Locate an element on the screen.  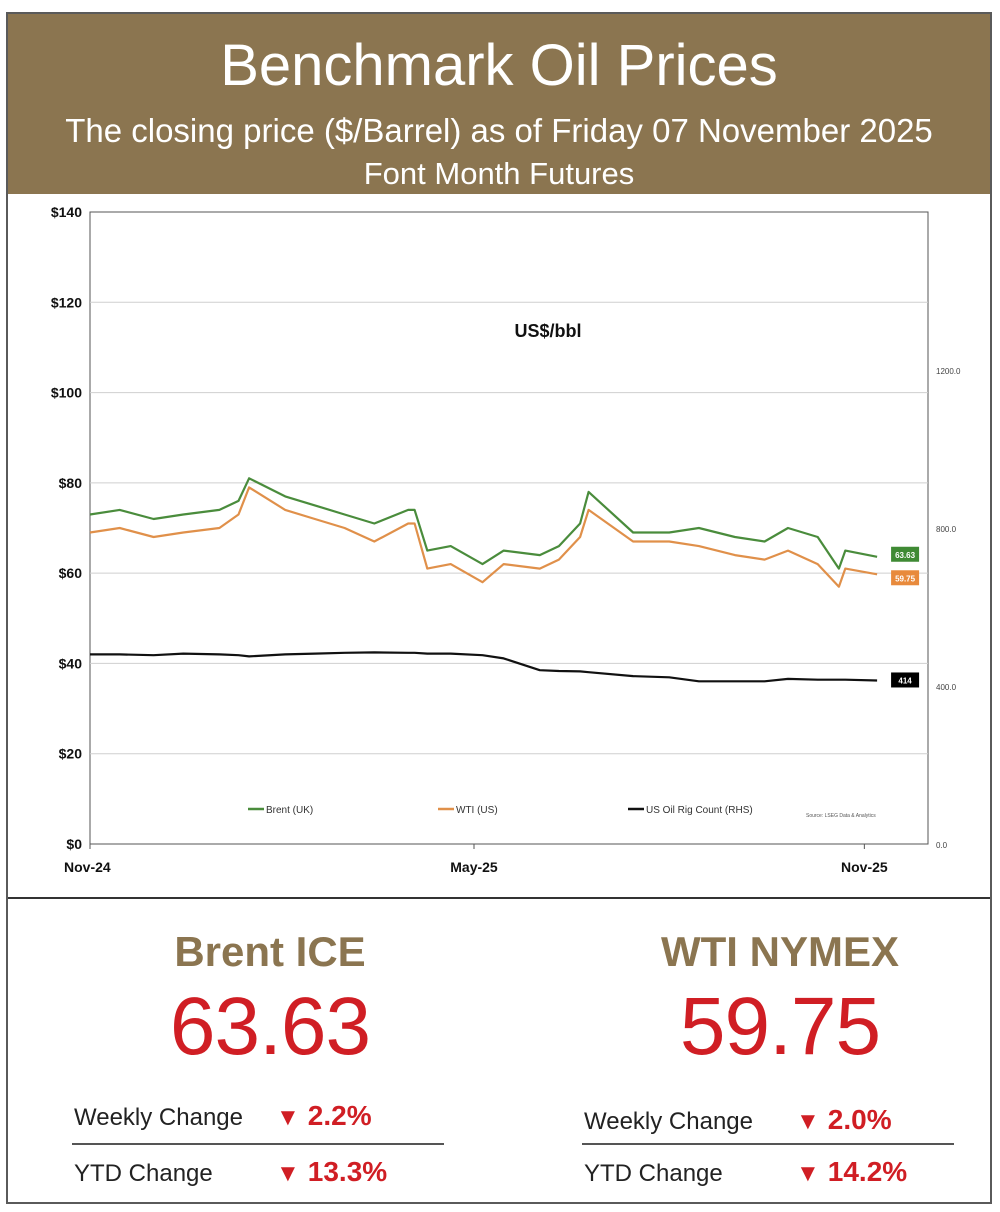
source-note: Source: LSEG Data & Analytics is located at coordinates (841, 816).